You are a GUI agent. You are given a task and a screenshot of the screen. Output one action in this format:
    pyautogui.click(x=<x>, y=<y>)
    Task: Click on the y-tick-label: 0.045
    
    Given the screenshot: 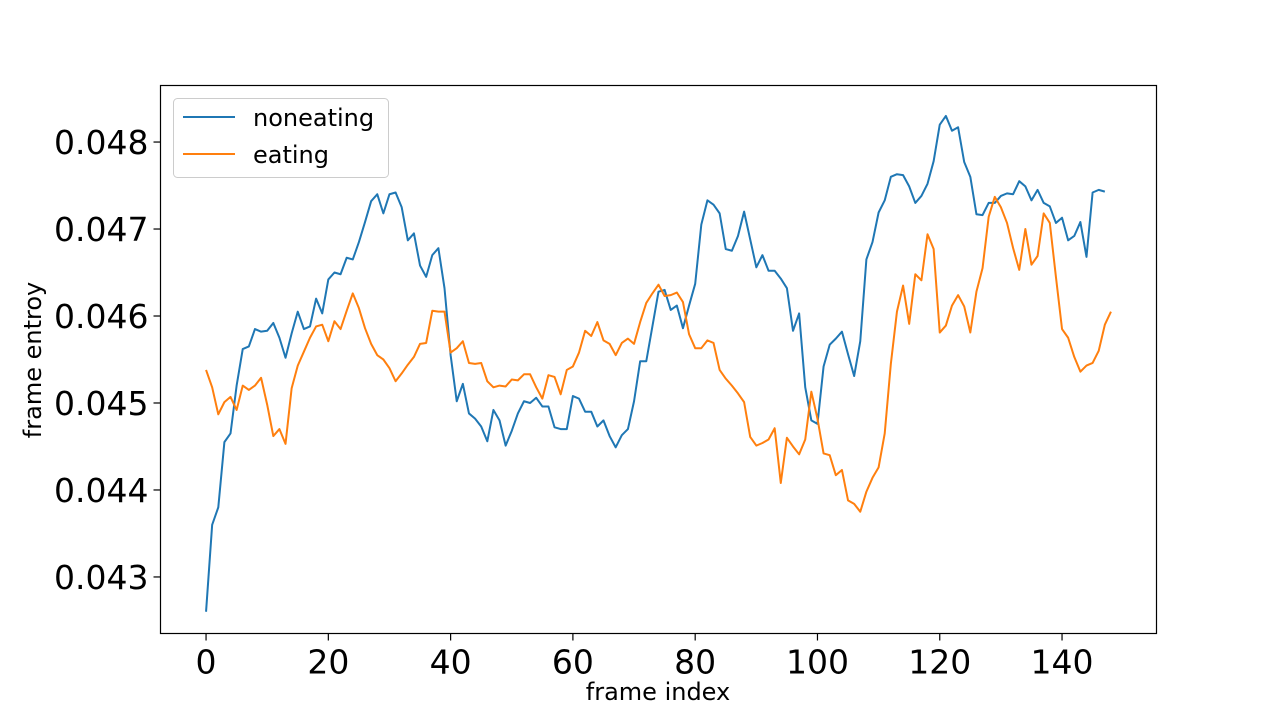 What is the action you would take?
    pyautogui.click(x=101, y=403)
    